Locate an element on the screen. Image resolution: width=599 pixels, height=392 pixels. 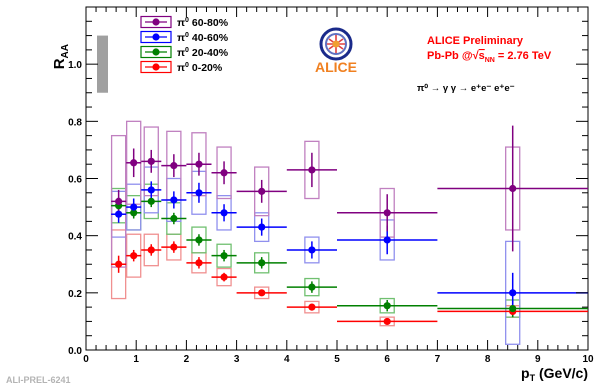
legend-name: 0-20% is located at coordinates (206, 68).